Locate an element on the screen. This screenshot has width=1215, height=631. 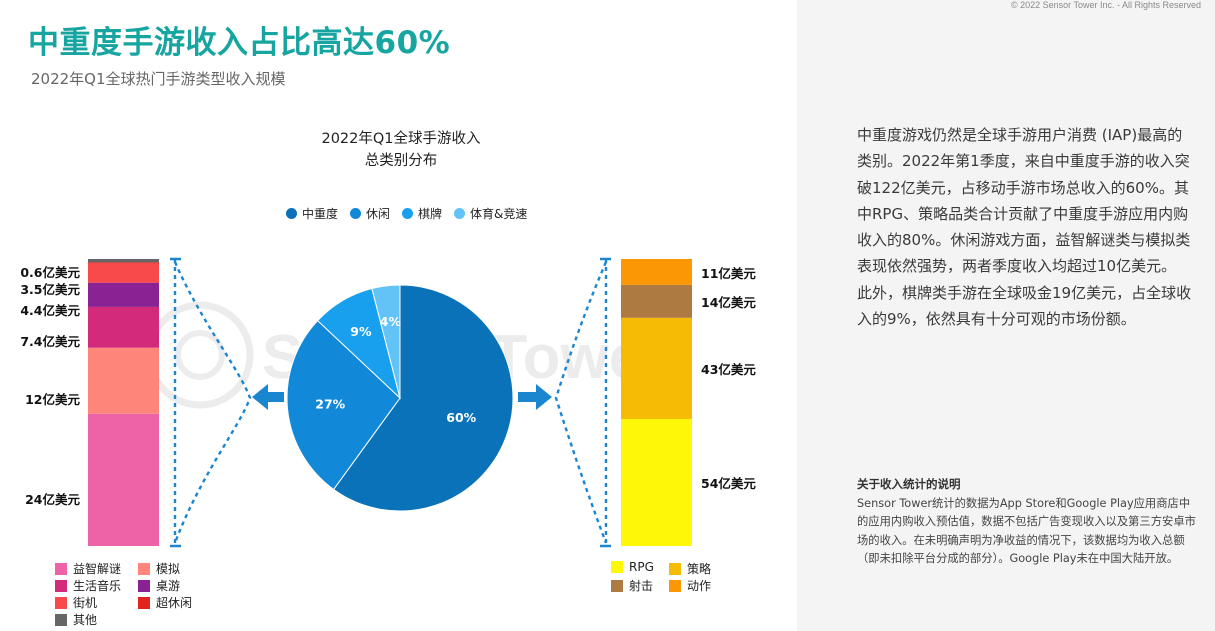
left-legend-item-3: 桌游 is located at coordinates (159, 585).